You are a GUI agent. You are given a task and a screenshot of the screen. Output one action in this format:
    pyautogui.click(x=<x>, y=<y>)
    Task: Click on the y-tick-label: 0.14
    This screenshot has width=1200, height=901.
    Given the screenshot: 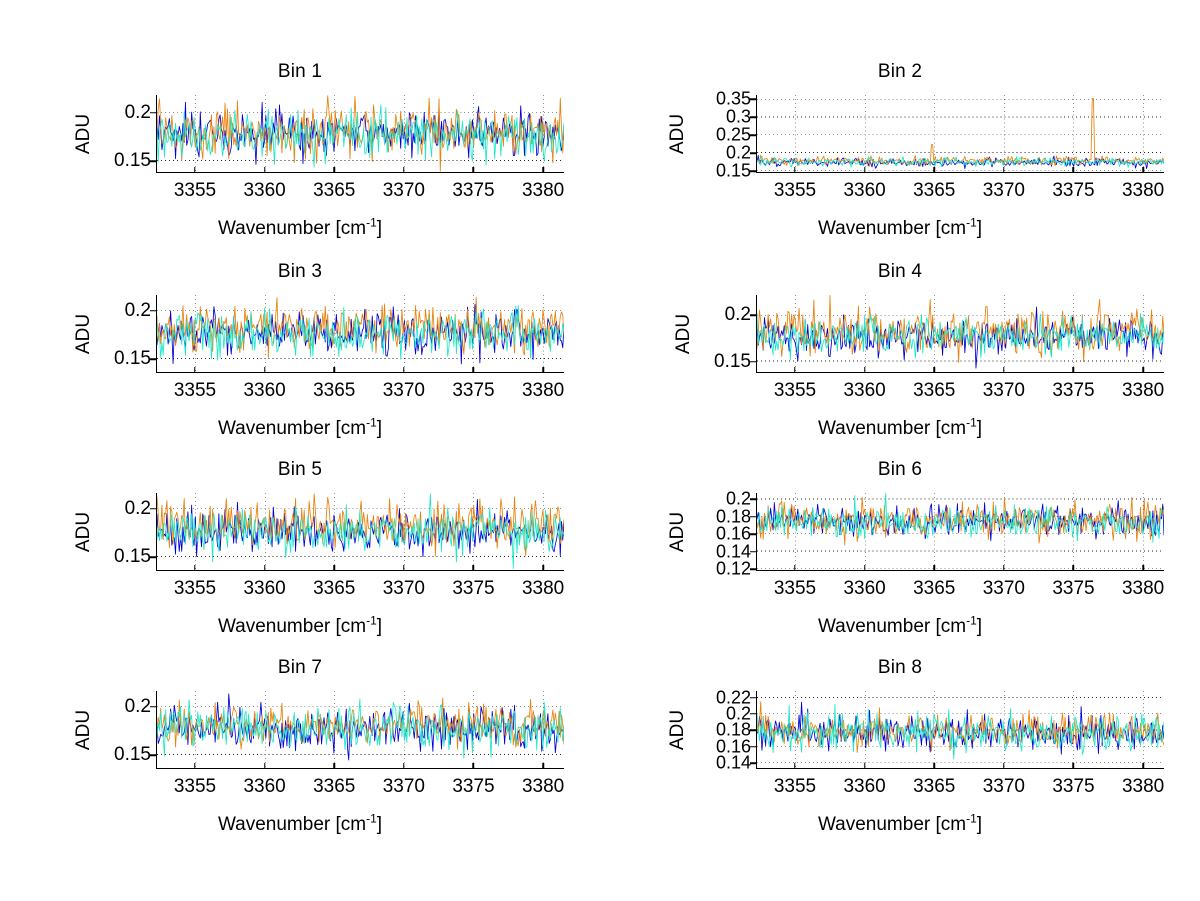 What is the action you would take?
    pyautogui.click(x=733, y=551)
    